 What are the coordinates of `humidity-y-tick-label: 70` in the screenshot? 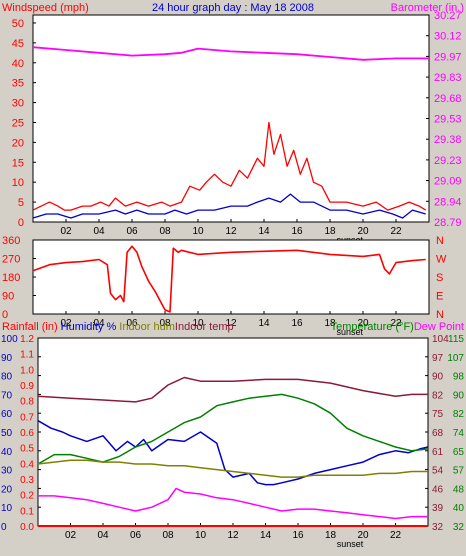 It's located at (7, 395).